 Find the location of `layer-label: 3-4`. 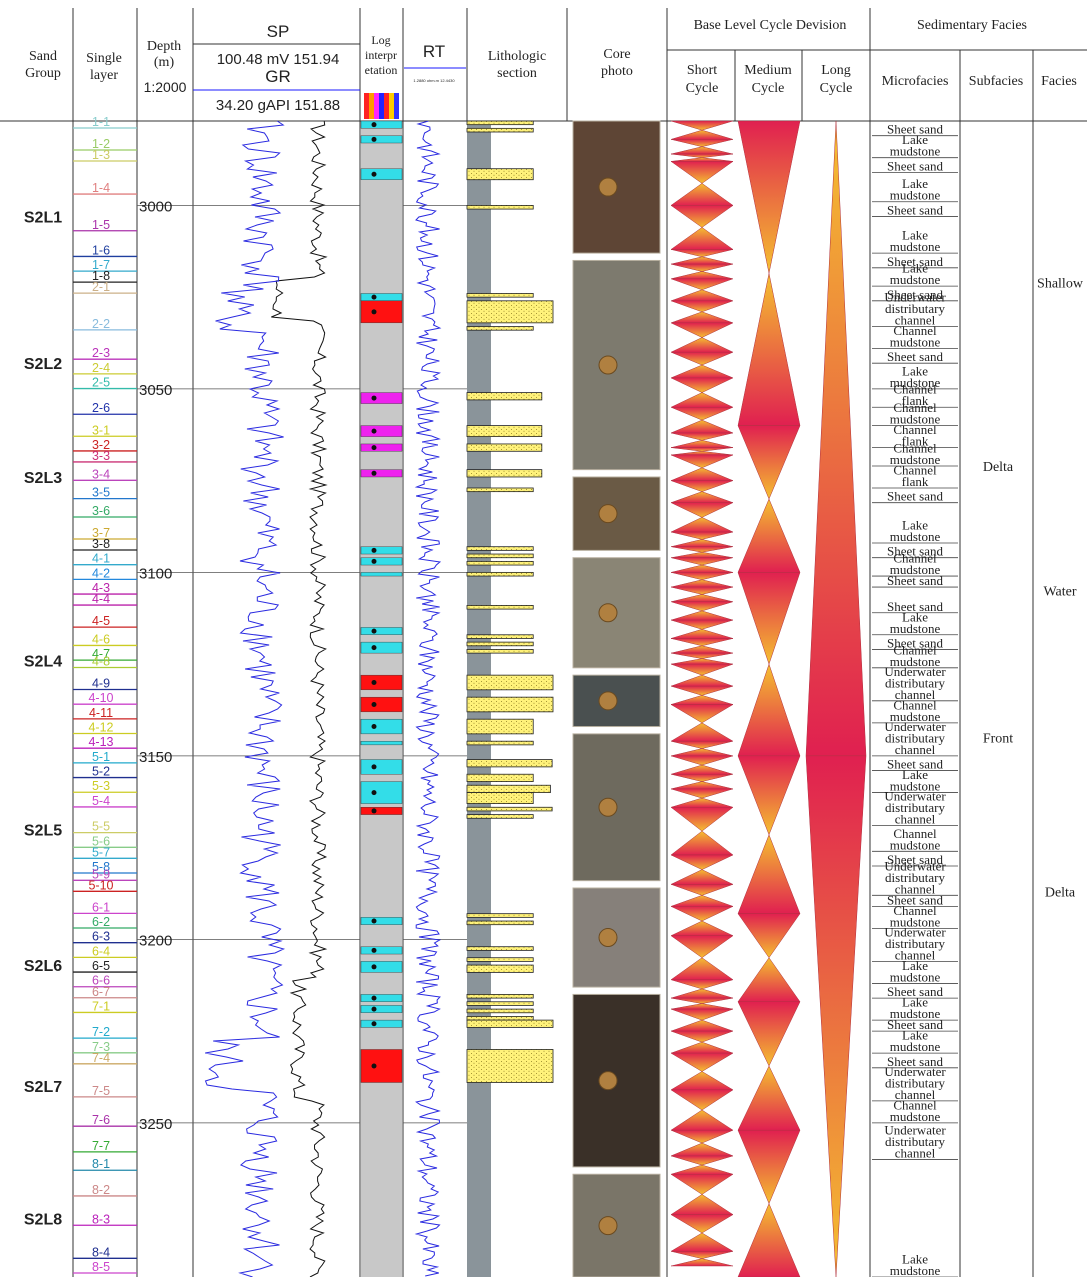

layer-label: 3-4 is located at coordinates (101, 474).